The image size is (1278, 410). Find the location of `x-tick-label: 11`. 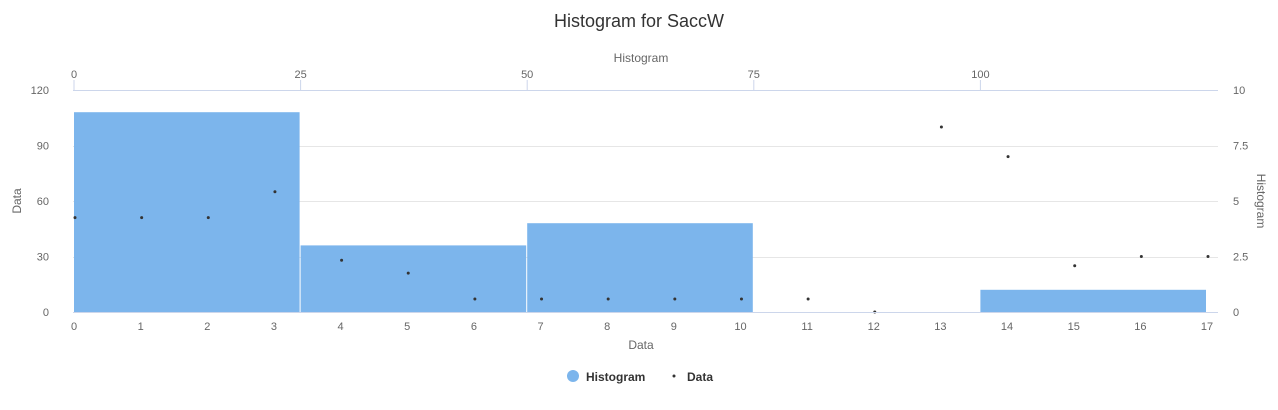

x-tick-label: 11 is located at coordinates (806, 327).